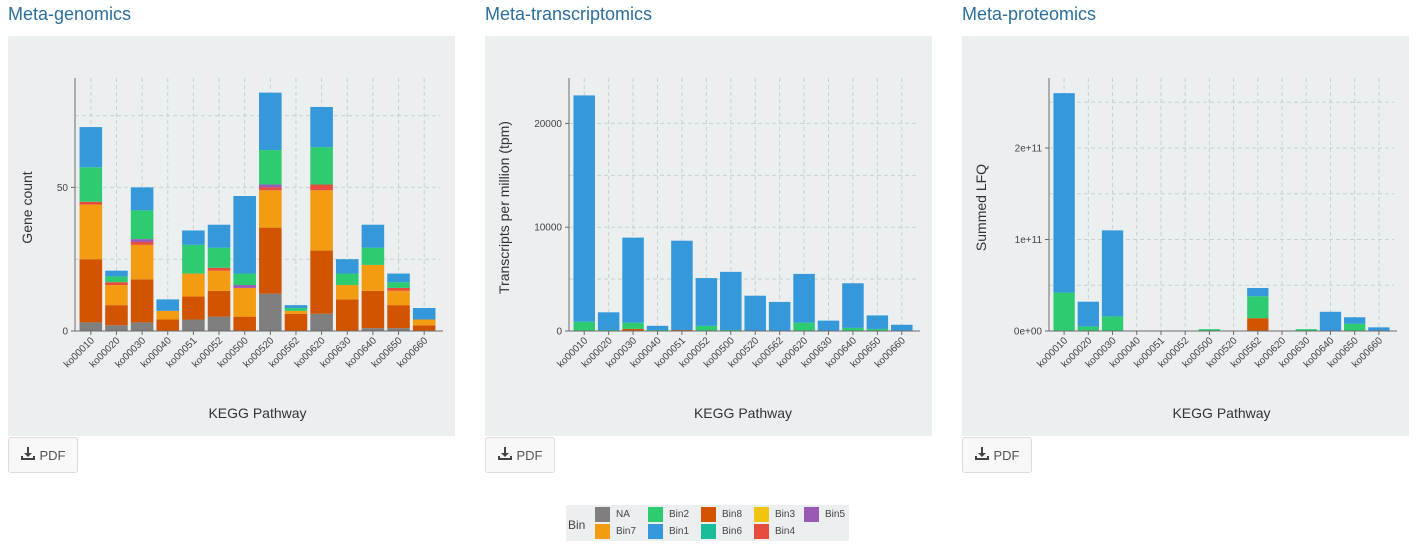 Image resolution: width=1420 pixels, height=554 pixels. Describe the element at coordinates (1029, 14) in the screenshot. I see `panel-title-proteomics: Meta-proteomics` at that location.